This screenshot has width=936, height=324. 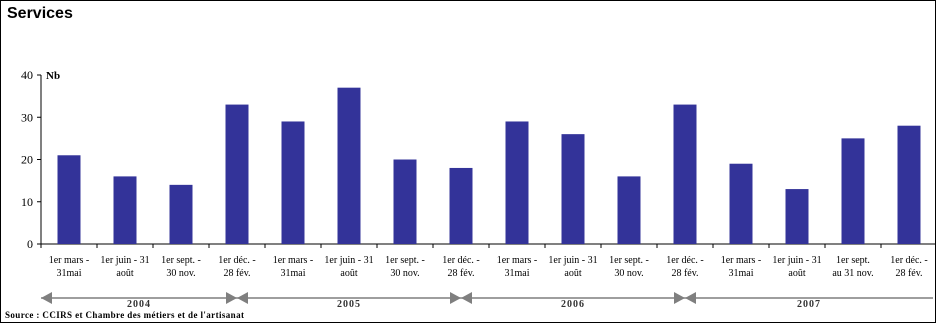 What do you see at coordinates (53, 76) in the screenshot?
I see `y-axis-label: Nb` at bounding box center [53, 76].